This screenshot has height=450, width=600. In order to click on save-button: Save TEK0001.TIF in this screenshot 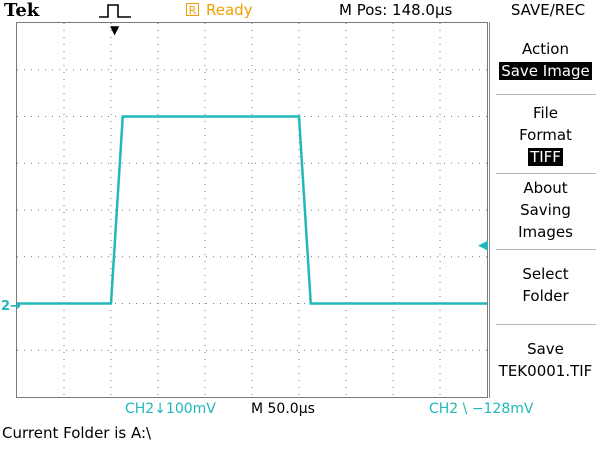, I will do `click(545, 360)`.